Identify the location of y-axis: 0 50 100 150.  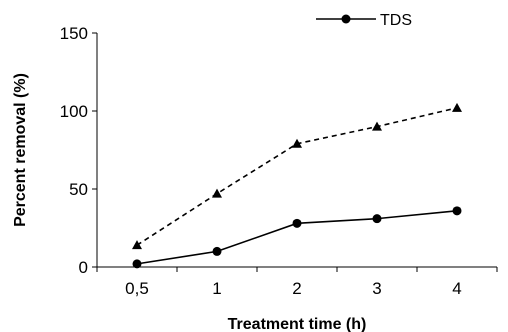
(79, 150).